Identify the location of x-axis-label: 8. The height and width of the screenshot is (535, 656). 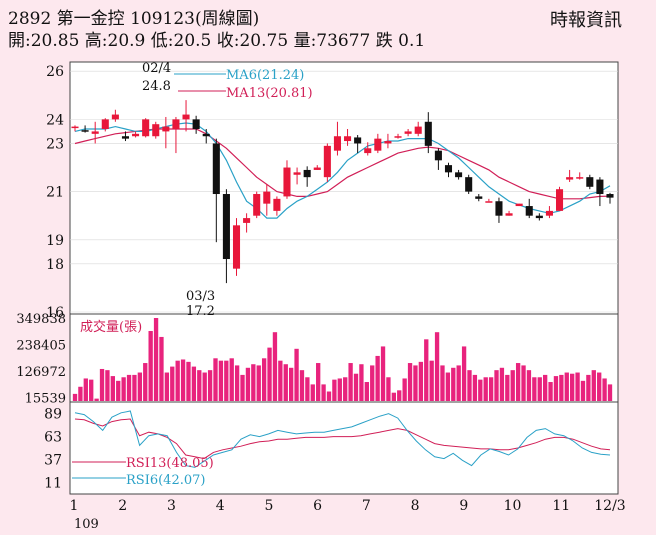
(415, 506).